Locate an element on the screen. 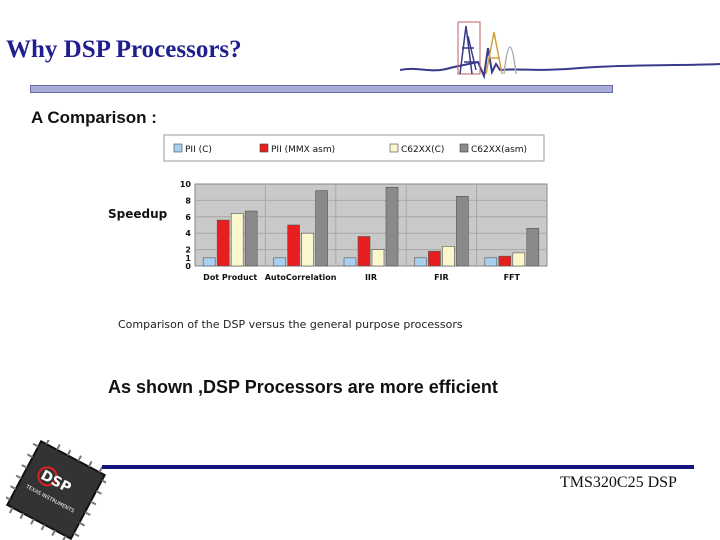 This screenshot has height=540, width=720. legend: PII (C) PII (MMX asm) C62XX(C) C62XX(asm) is located at coordinates (350, 149).